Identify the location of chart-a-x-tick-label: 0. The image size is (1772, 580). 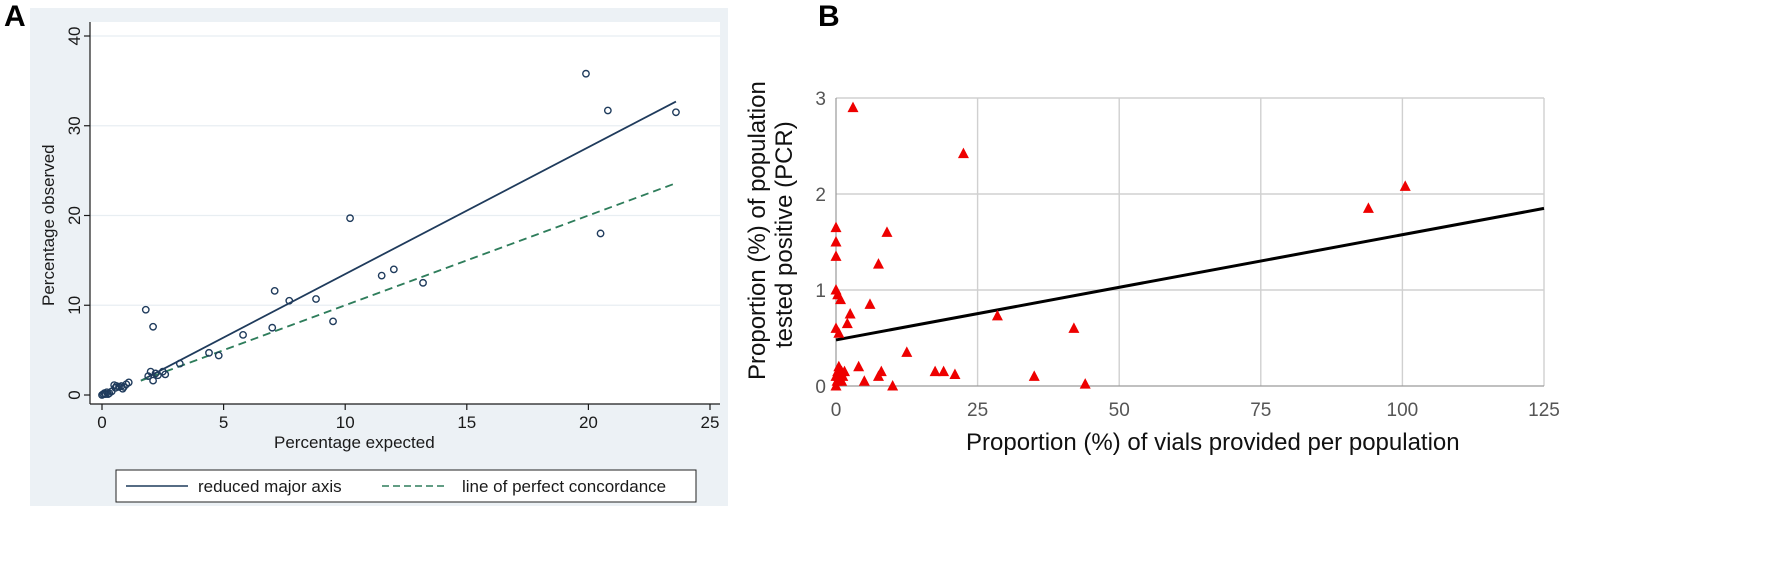
(101, 422).